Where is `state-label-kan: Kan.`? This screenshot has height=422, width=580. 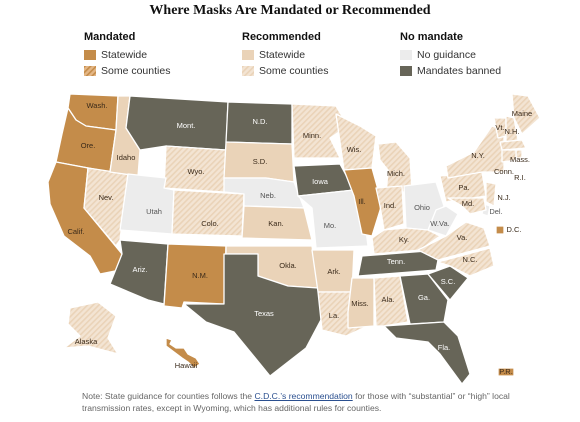
state-label-kan: Kan. is located at coordinates (275, 223).